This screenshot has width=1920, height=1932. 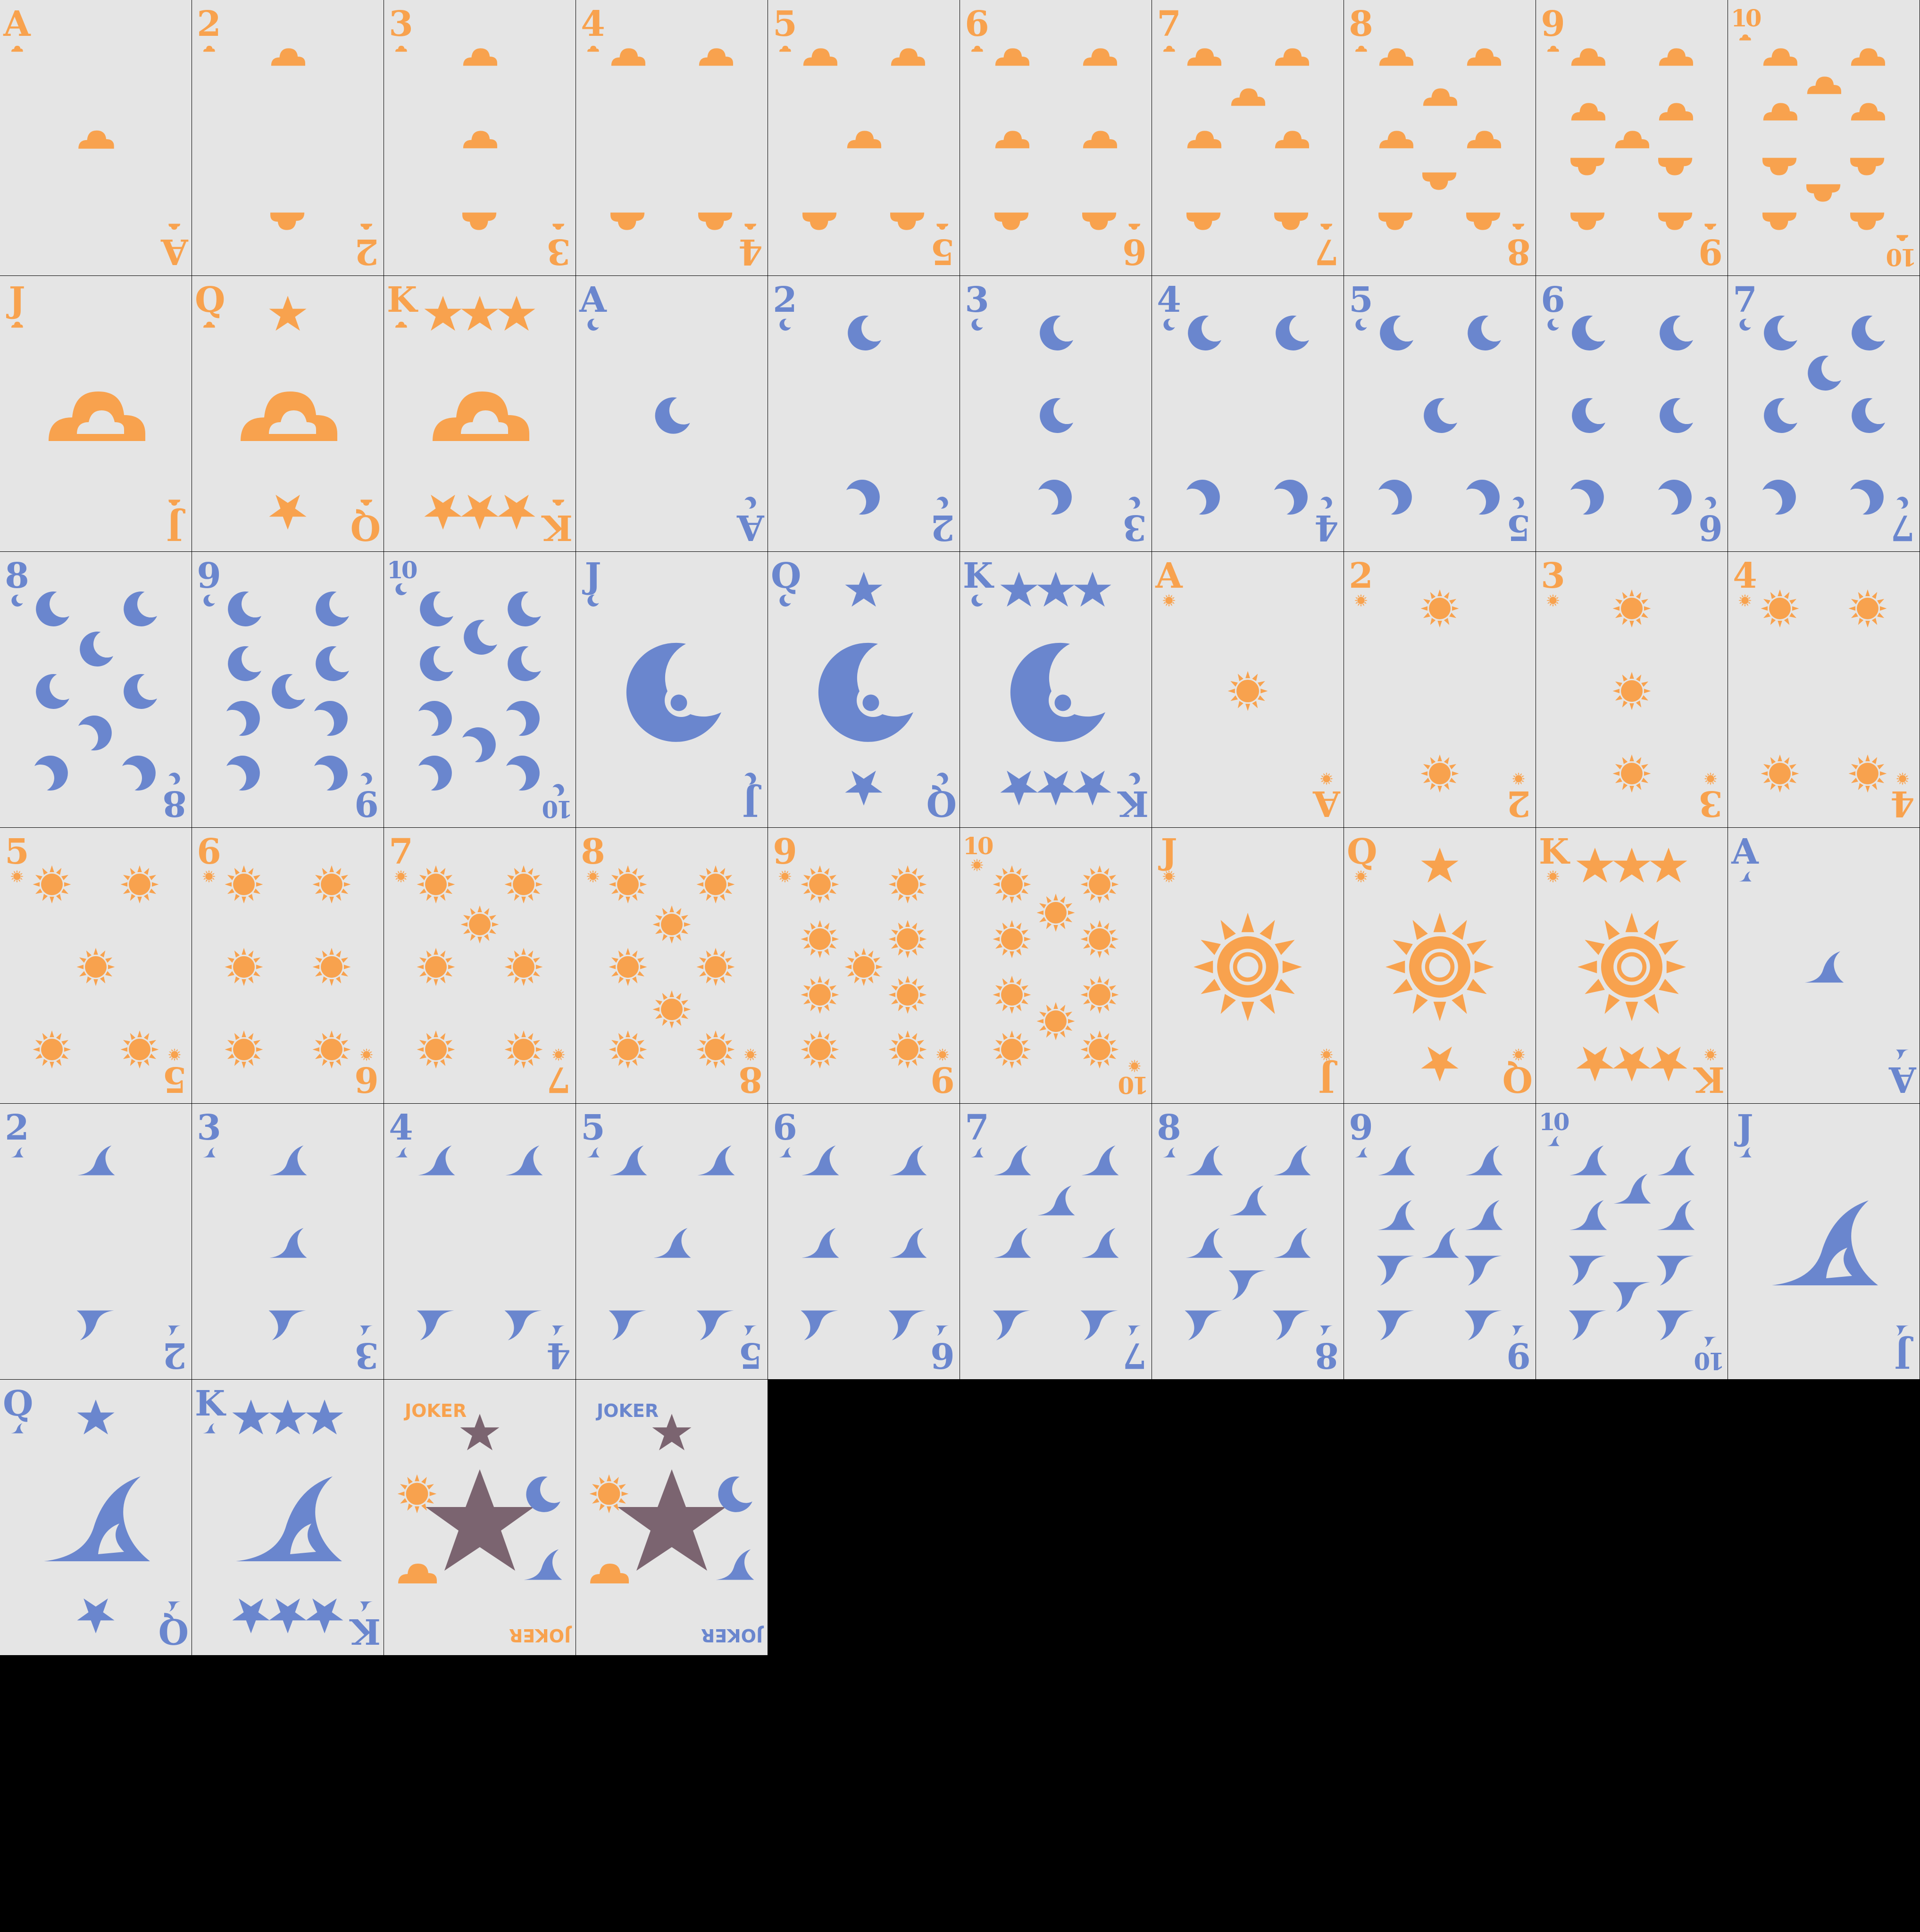 I want to click on card-moon-10: 10 10, so click(x=480, y=690).